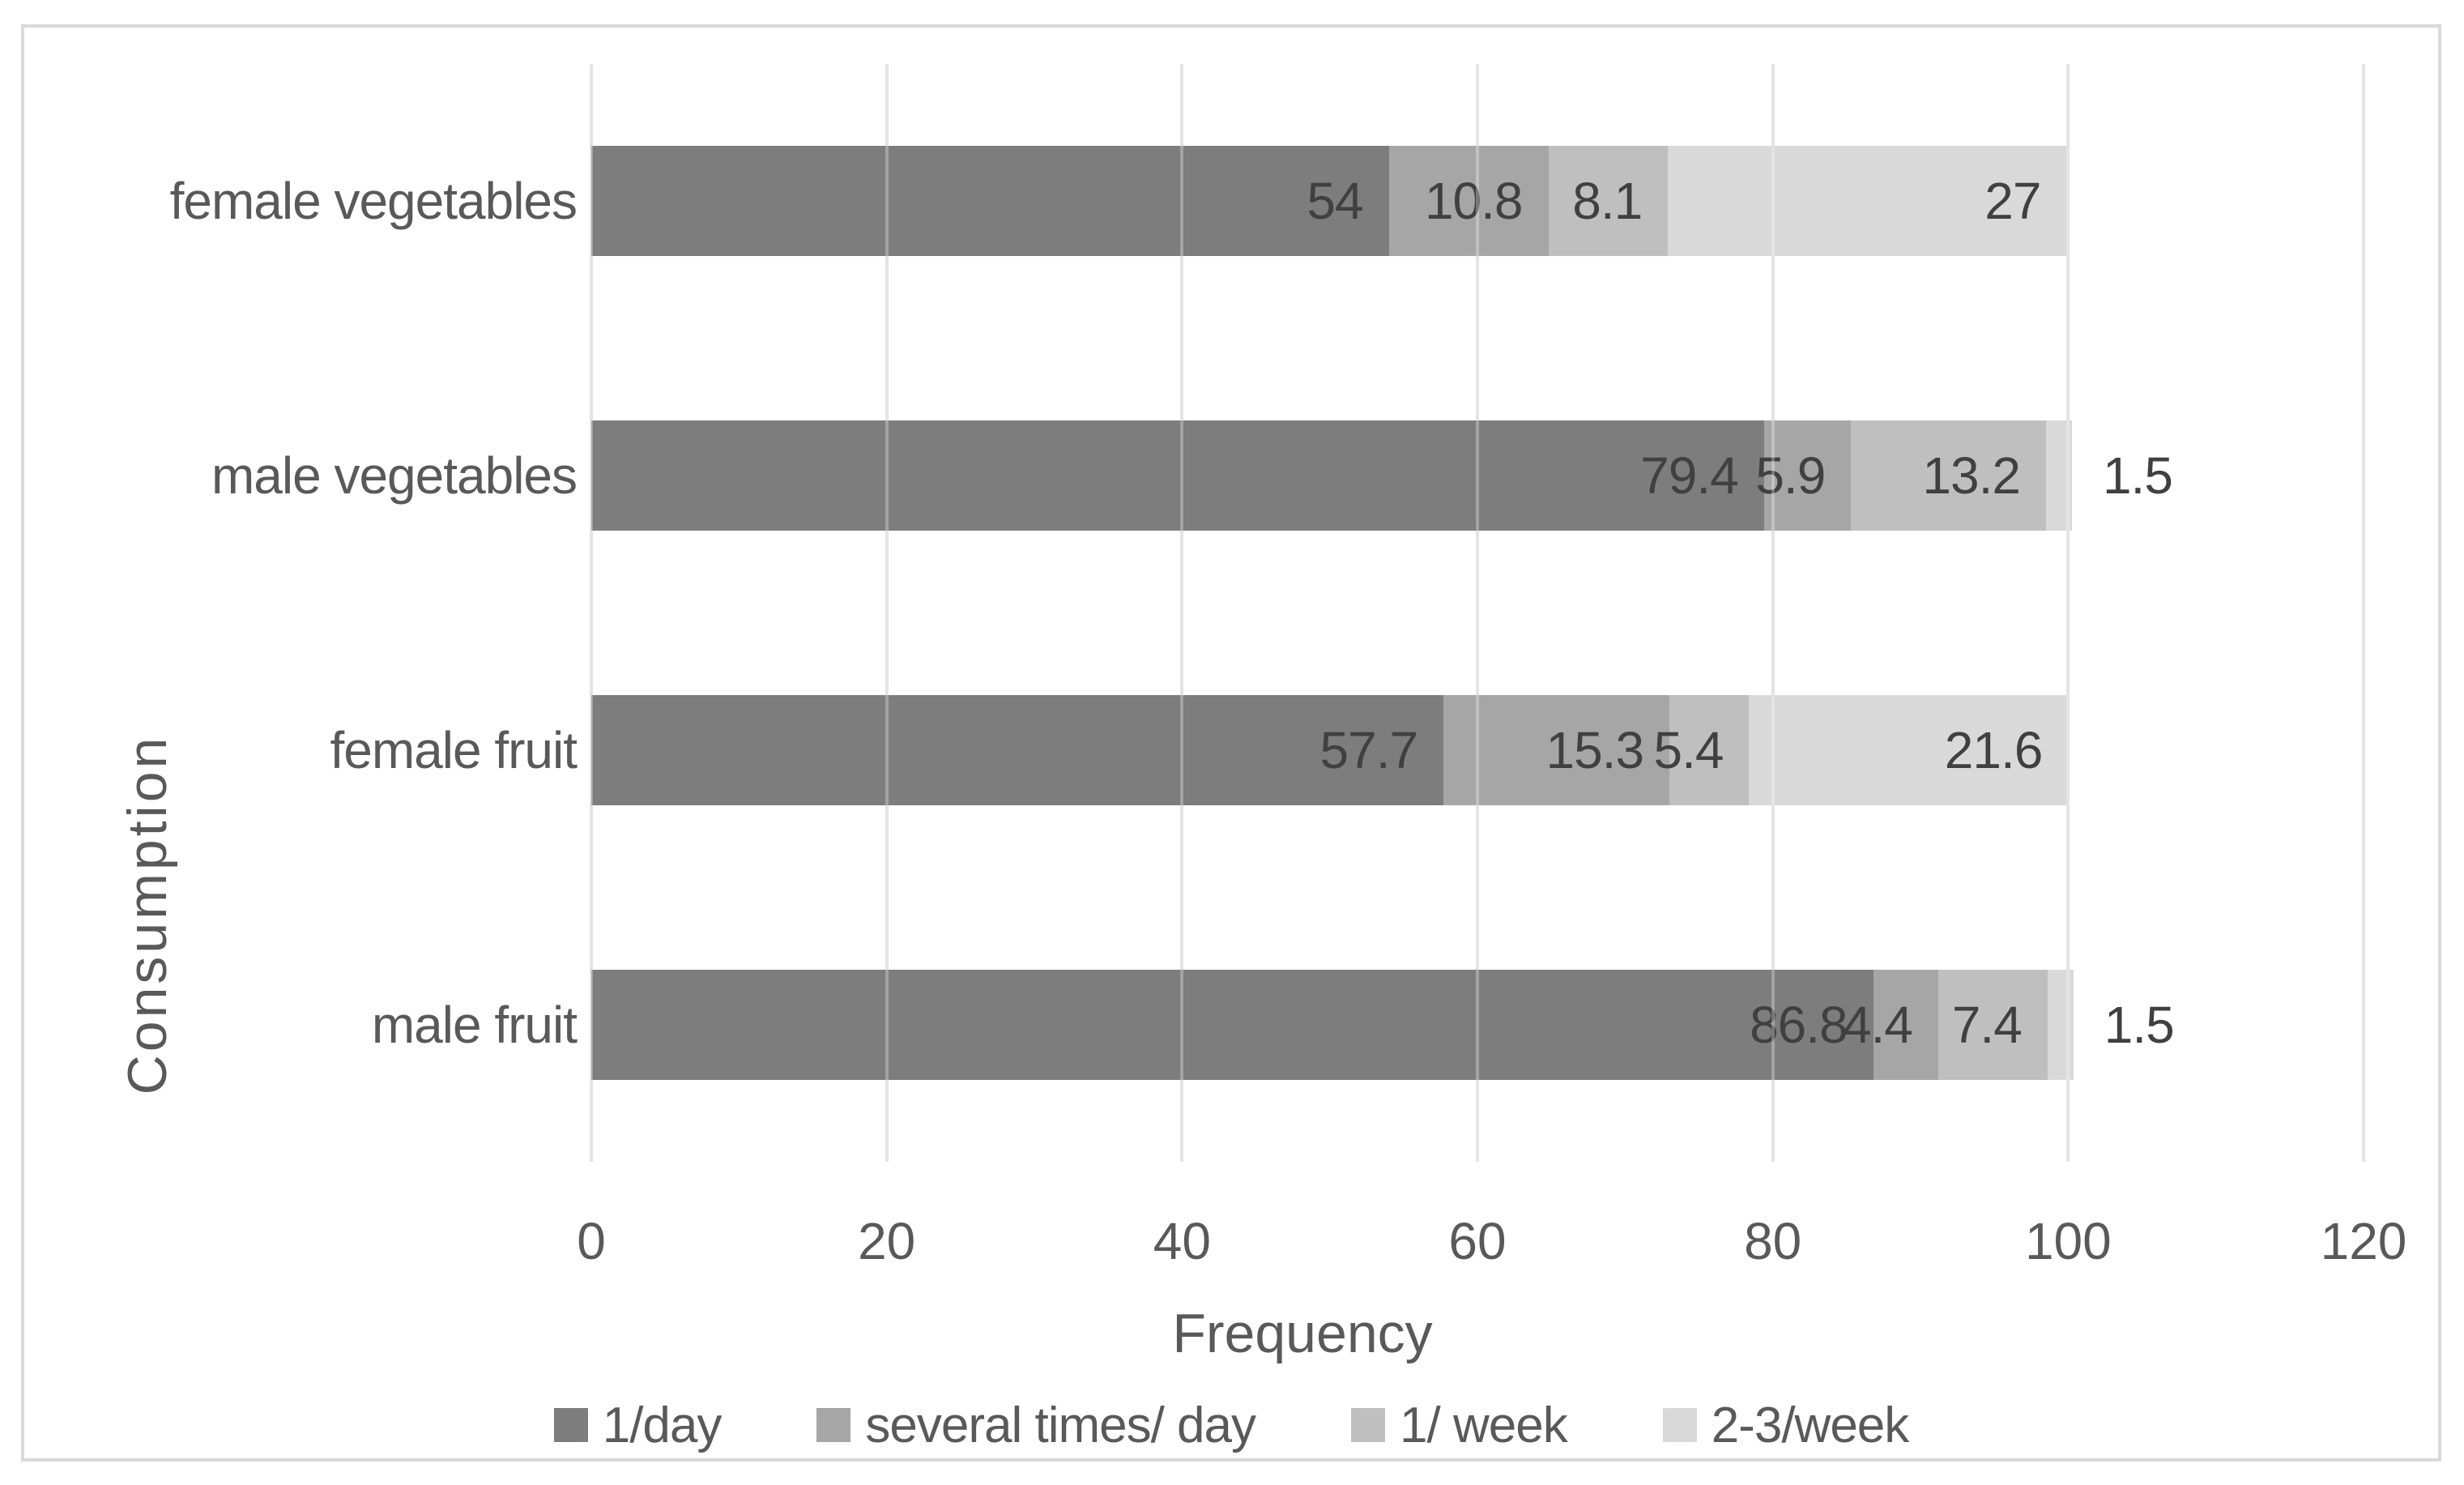 This screenshot has width=2464, height=1485. I want to click on x-tick-label: 0, so click(591, 1241).